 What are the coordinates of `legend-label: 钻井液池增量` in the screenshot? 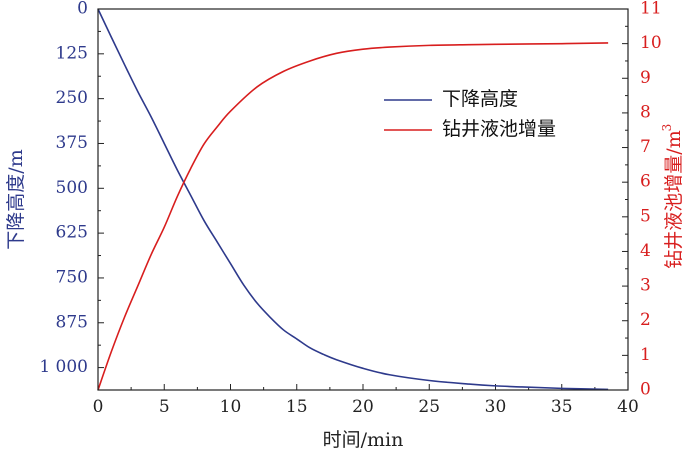 It's located at (499, 129).